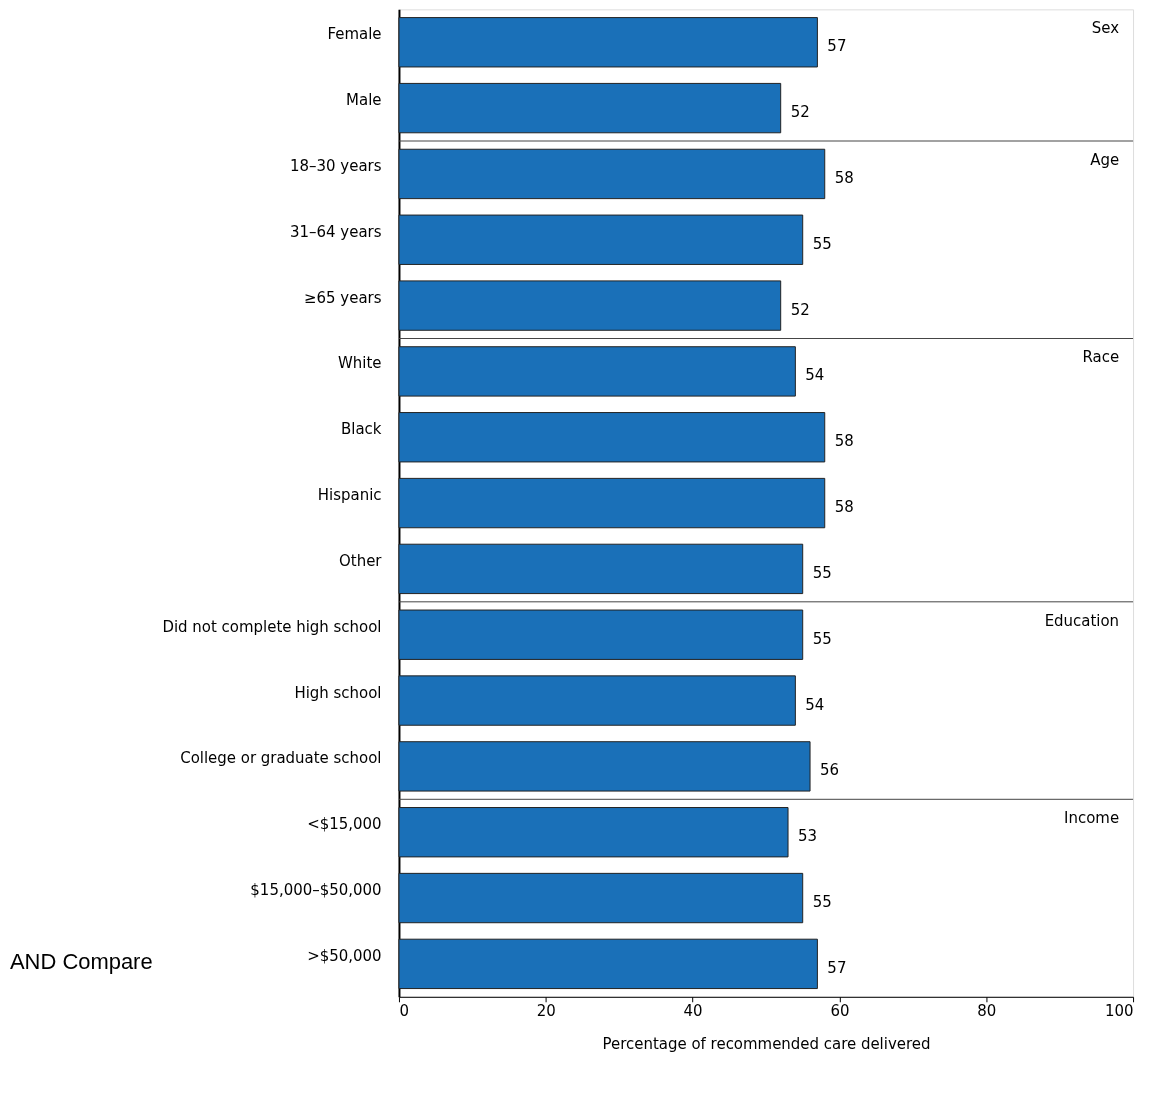 Image resolution: width=1154 pixels, height=1099 pixels. I want to click on annotation: Age, so click(1105, 159).